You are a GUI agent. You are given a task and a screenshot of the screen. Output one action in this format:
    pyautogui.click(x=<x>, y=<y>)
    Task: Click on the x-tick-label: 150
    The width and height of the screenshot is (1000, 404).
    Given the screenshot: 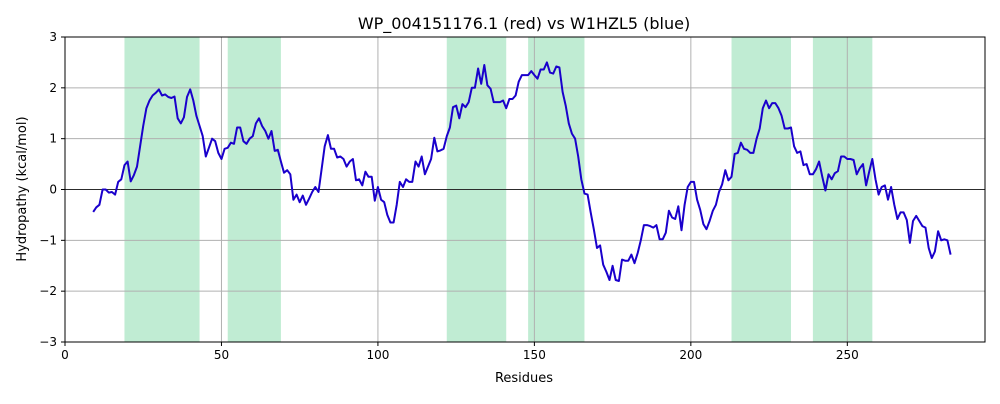 What is the action you would take?
    pyautogui.click(x=534, y=355)
    